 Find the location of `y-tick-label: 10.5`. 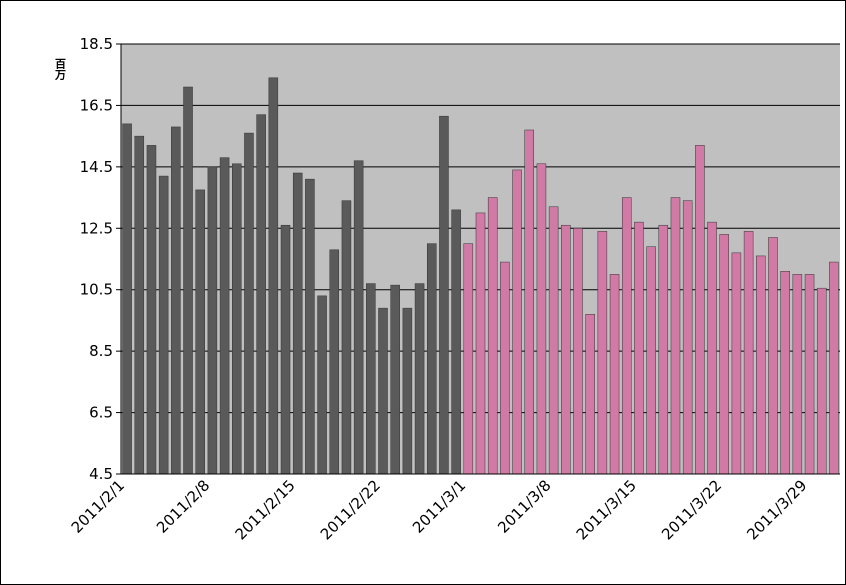

y-tick-label: 10.5 is located at coordinates (96, 290).